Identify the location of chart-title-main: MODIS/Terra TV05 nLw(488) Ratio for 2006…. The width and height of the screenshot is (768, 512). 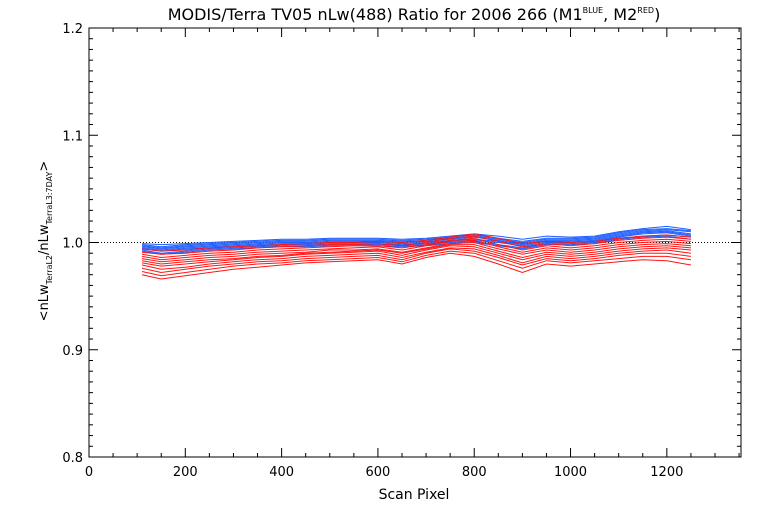
(375, 14).